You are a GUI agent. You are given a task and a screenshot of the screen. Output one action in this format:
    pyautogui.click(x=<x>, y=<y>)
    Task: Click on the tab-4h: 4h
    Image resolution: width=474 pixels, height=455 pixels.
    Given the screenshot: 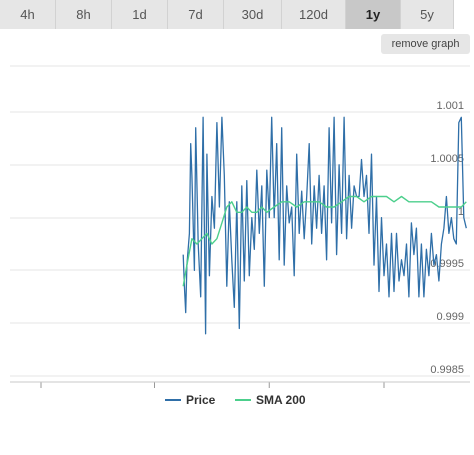 What is the action you would take?
    pyautogui.click(x=28, y=14)
    